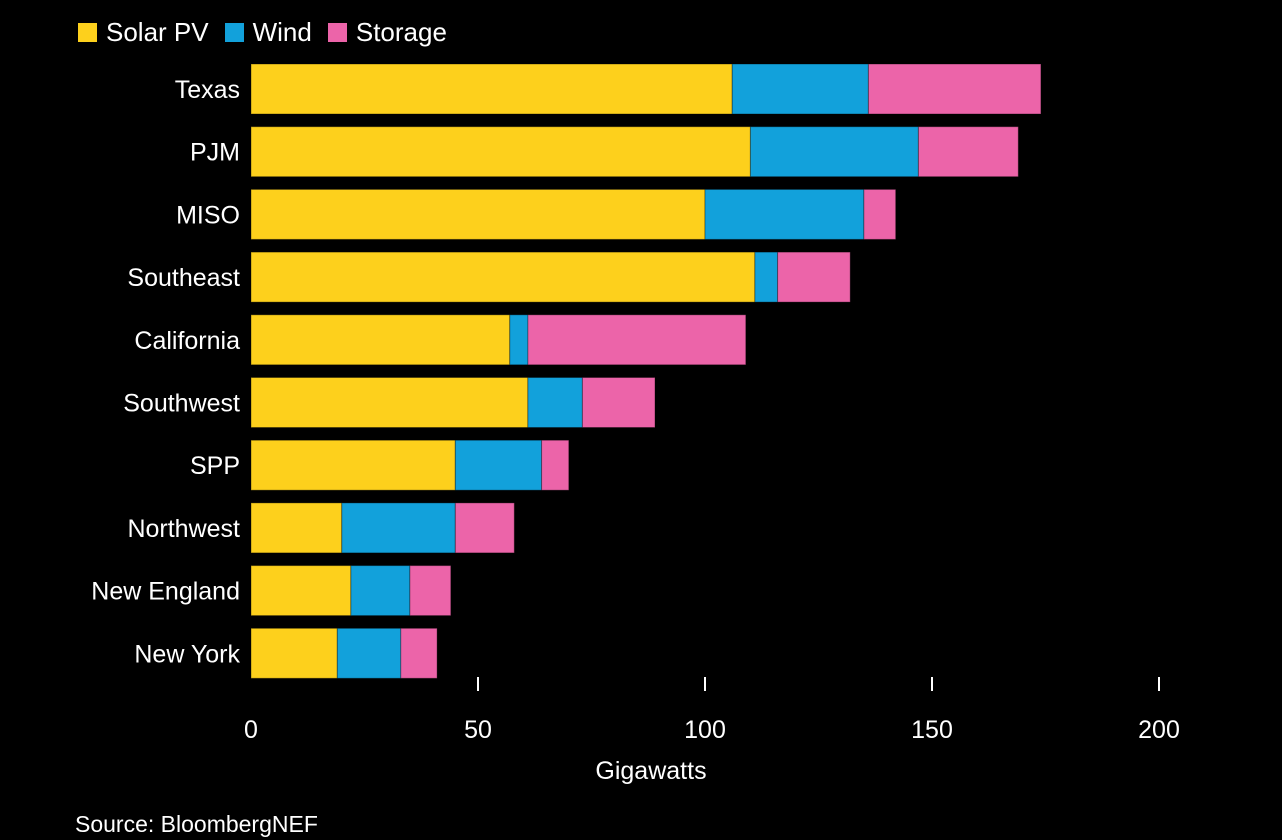  Describe the element at coordinates (650, 771) in the screenshot. I see `x-axis-title: Gigawatts` at that location.